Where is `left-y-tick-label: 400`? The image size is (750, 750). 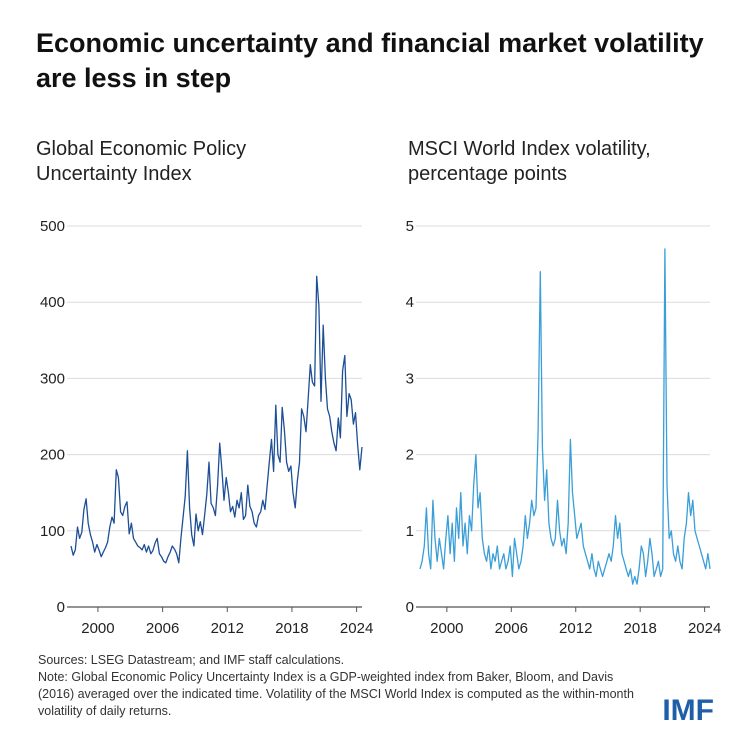 left-y-tick-label: 400 is located at coordinates (52, 302).